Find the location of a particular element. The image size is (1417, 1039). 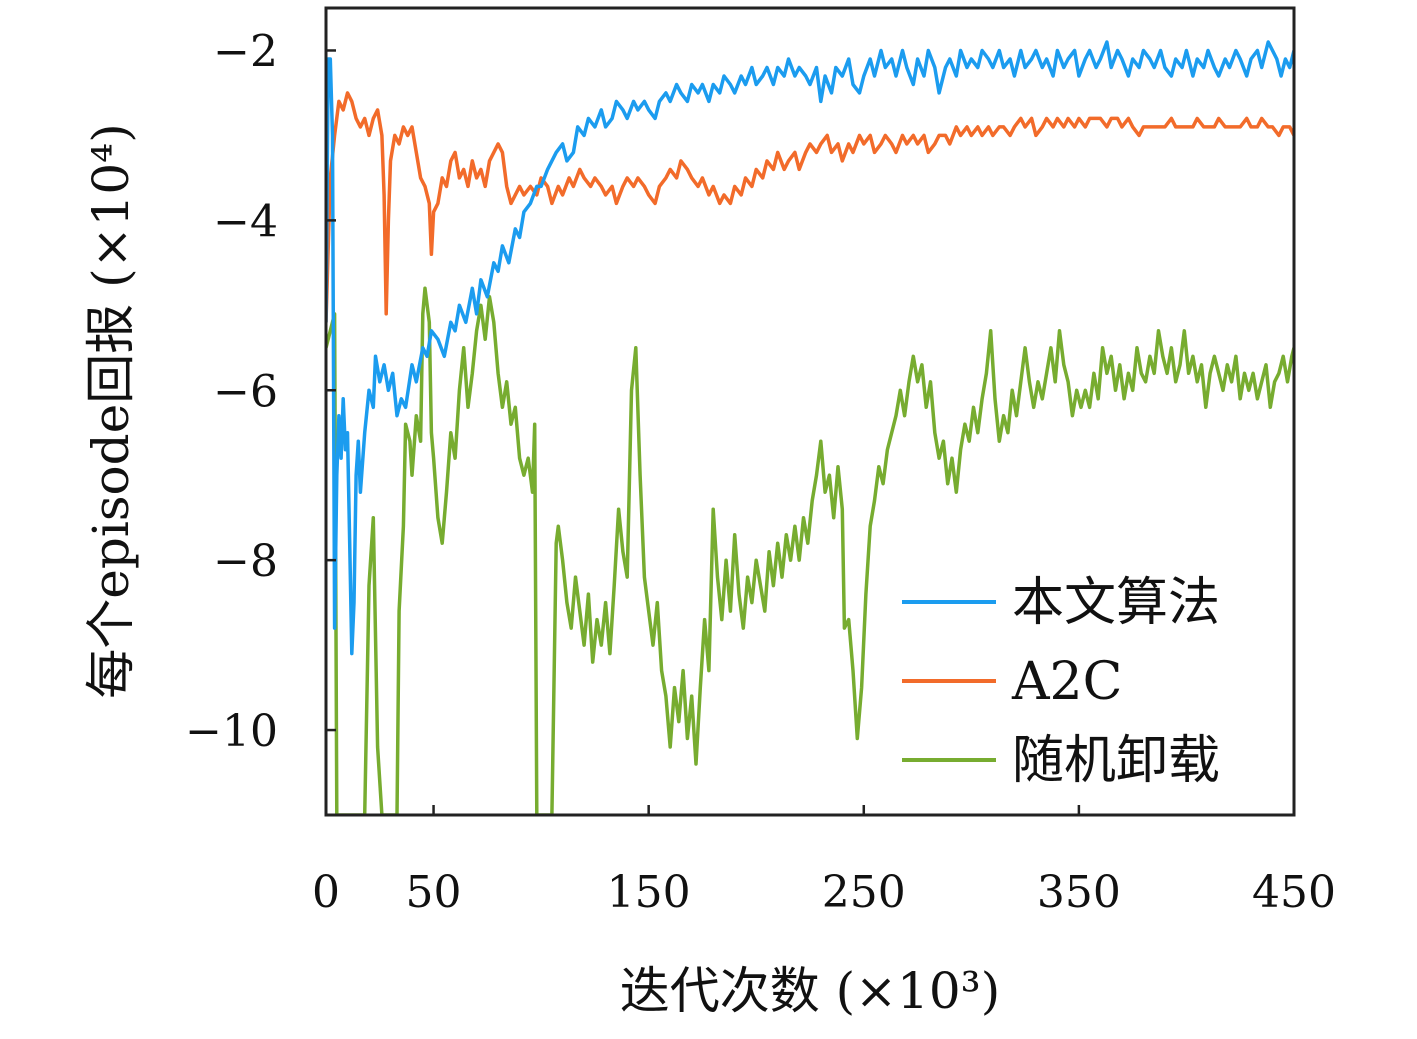

legend-label-ours: 本文算法 is located at coordinates (1116, 603).